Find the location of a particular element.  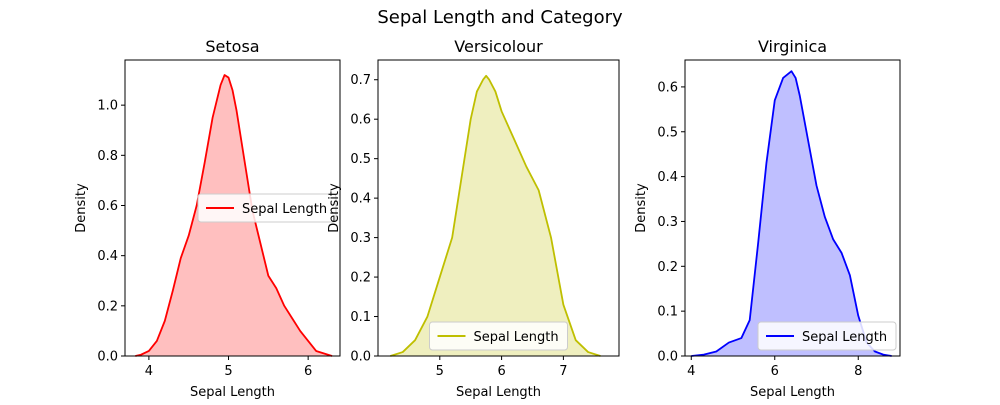

y-tick-label-3-3: 0.3 is located at coordinates (667, 222).